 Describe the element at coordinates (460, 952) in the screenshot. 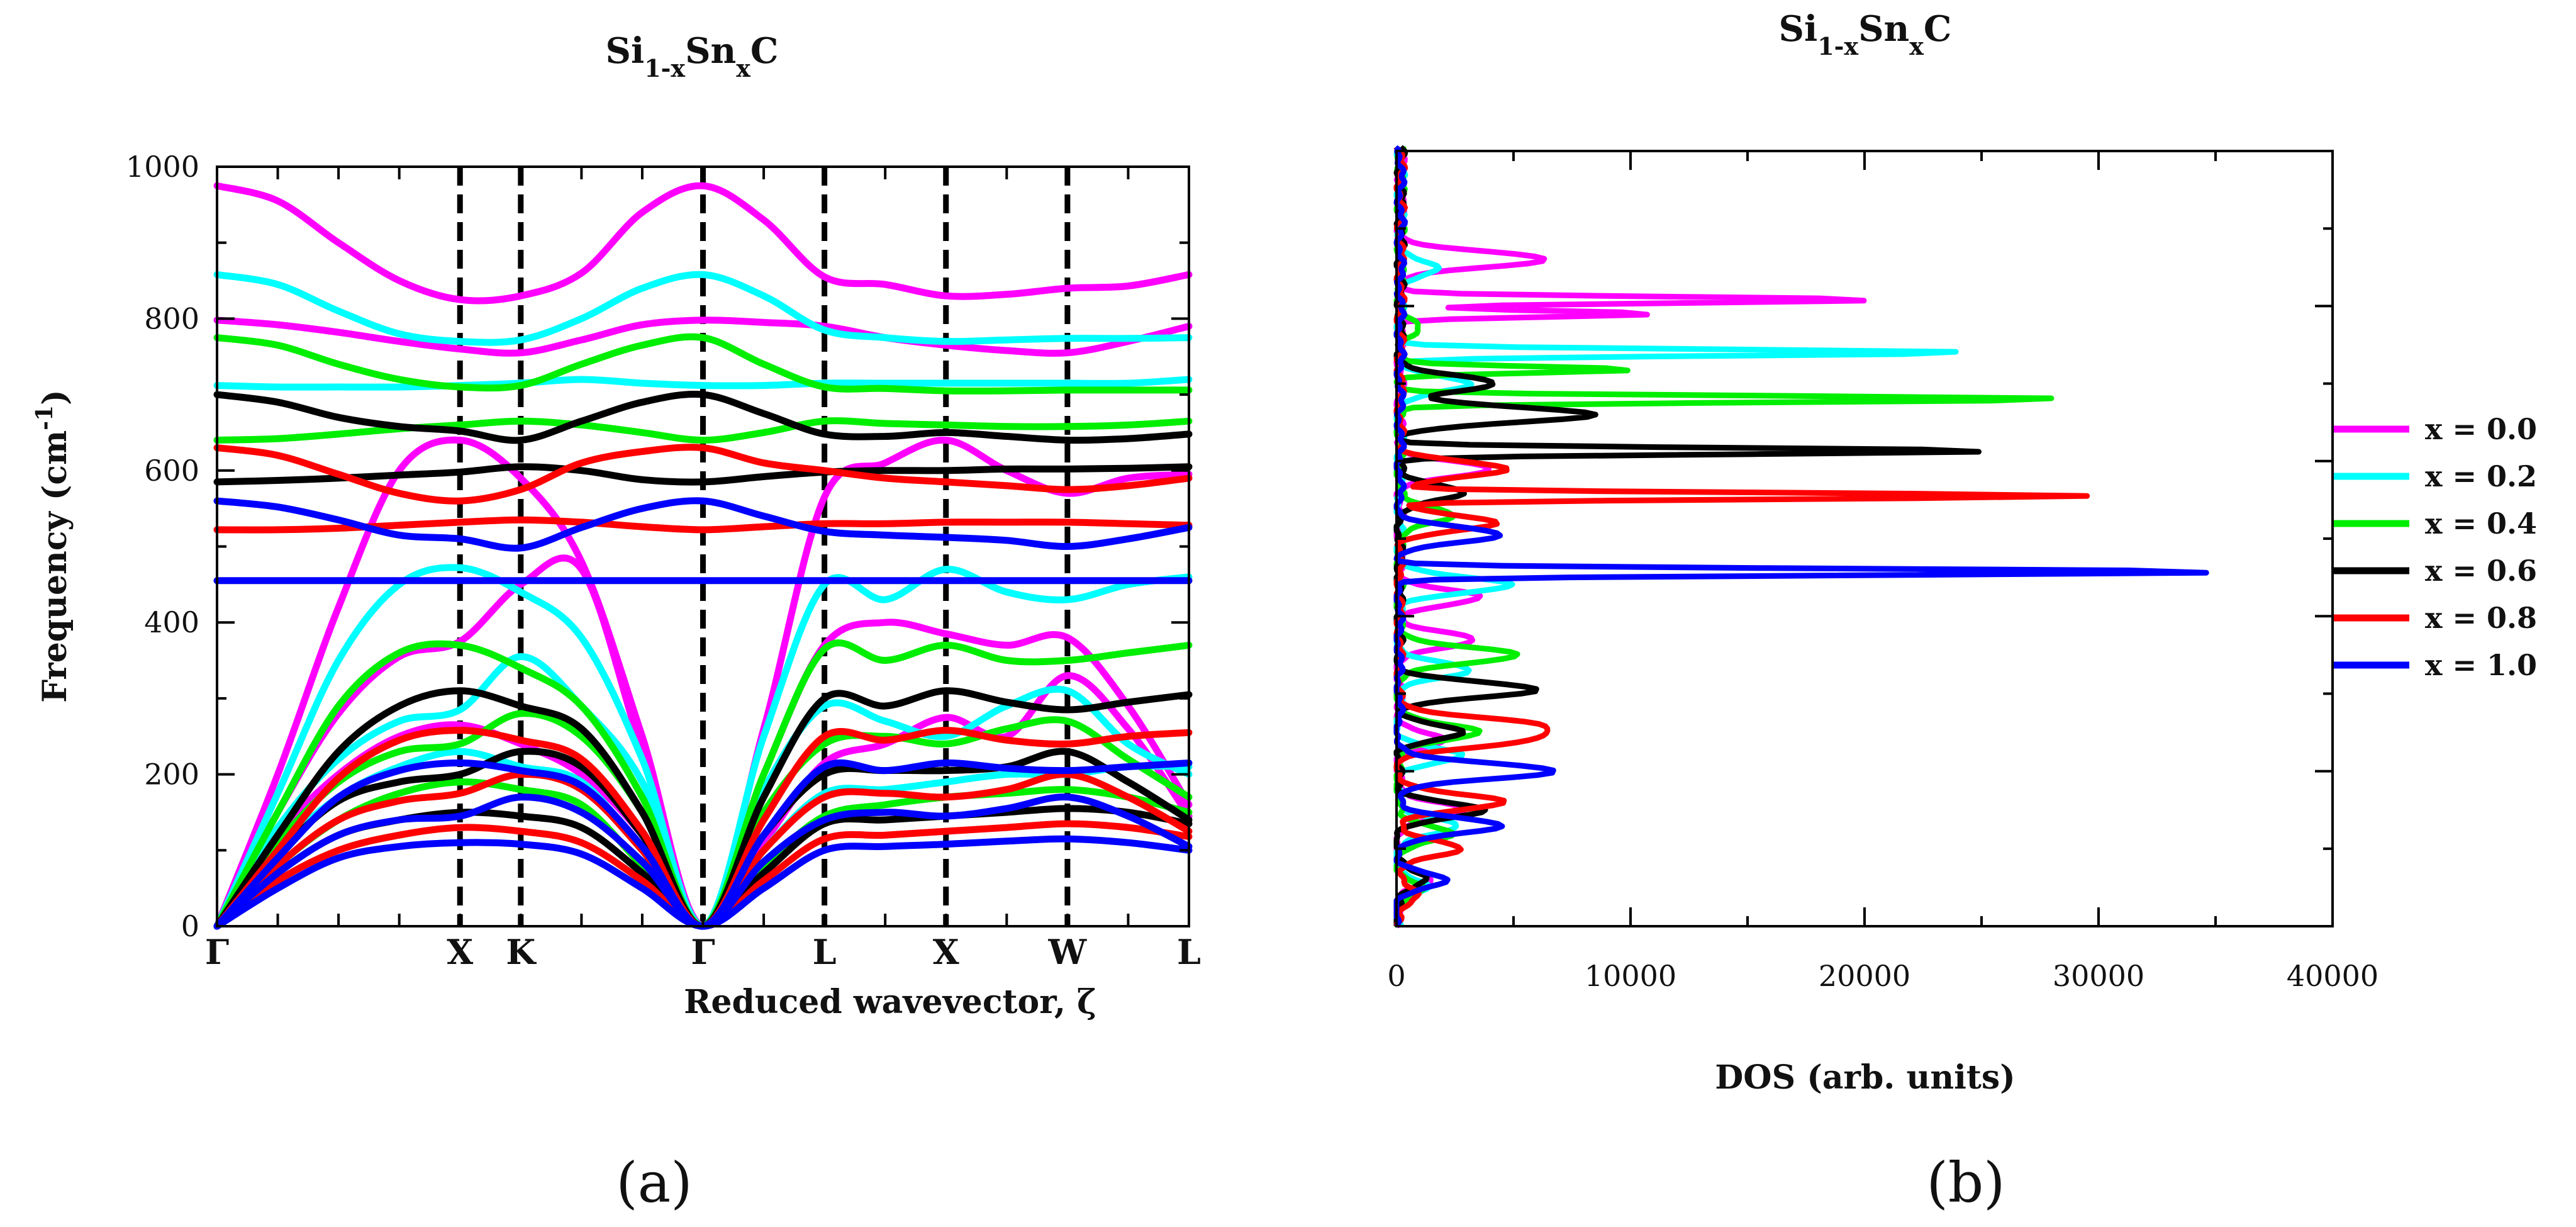

I see `kpoint-label-1: X` at that location.